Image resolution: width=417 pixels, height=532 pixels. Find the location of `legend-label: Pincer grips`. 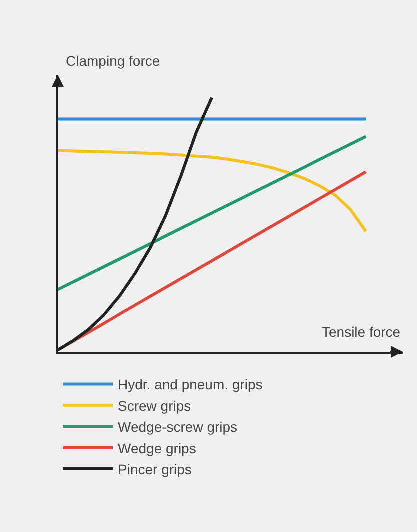

legend-label: Pincer grips is located at coordinates (155, 469).